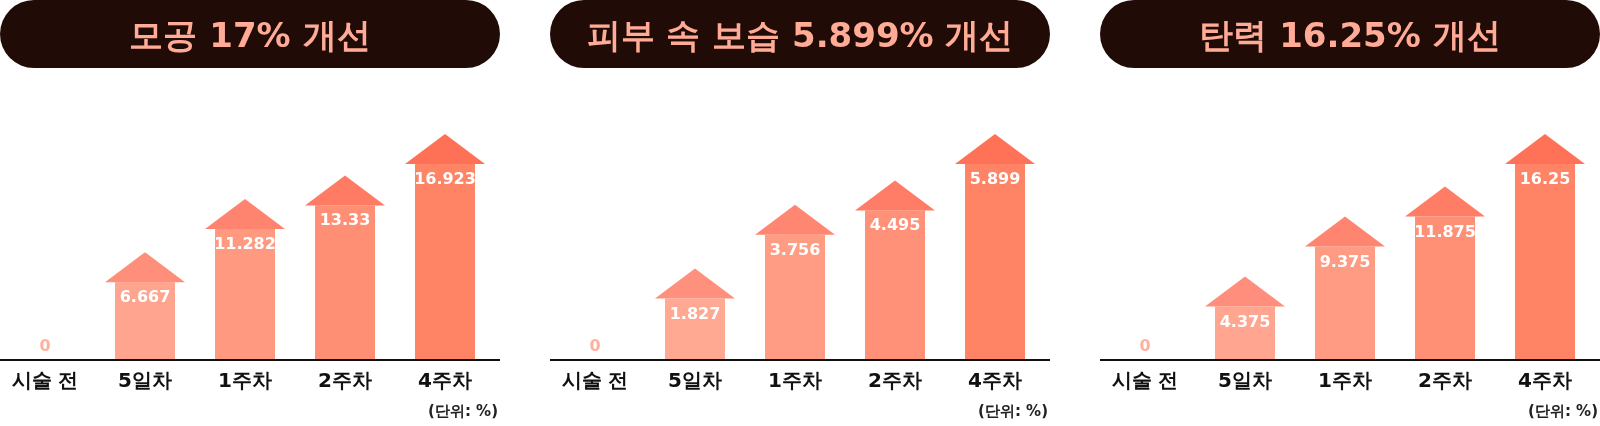 Image resolution: width=1600 pixels, height=426 pixels. Describe the element at coordinates (895, 225) in the screenshot. I see `data-label: 4.495` at that location.